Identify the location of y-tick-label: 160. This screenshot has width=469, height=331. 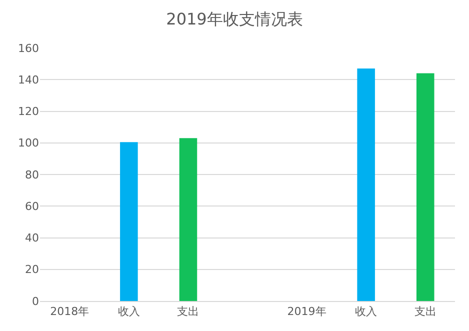
(28, 48).